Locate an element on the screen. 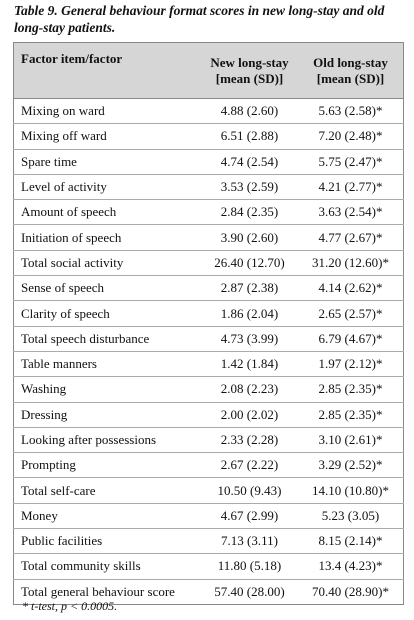  table-cell: Total self-care is located at coordinates (107, 490).